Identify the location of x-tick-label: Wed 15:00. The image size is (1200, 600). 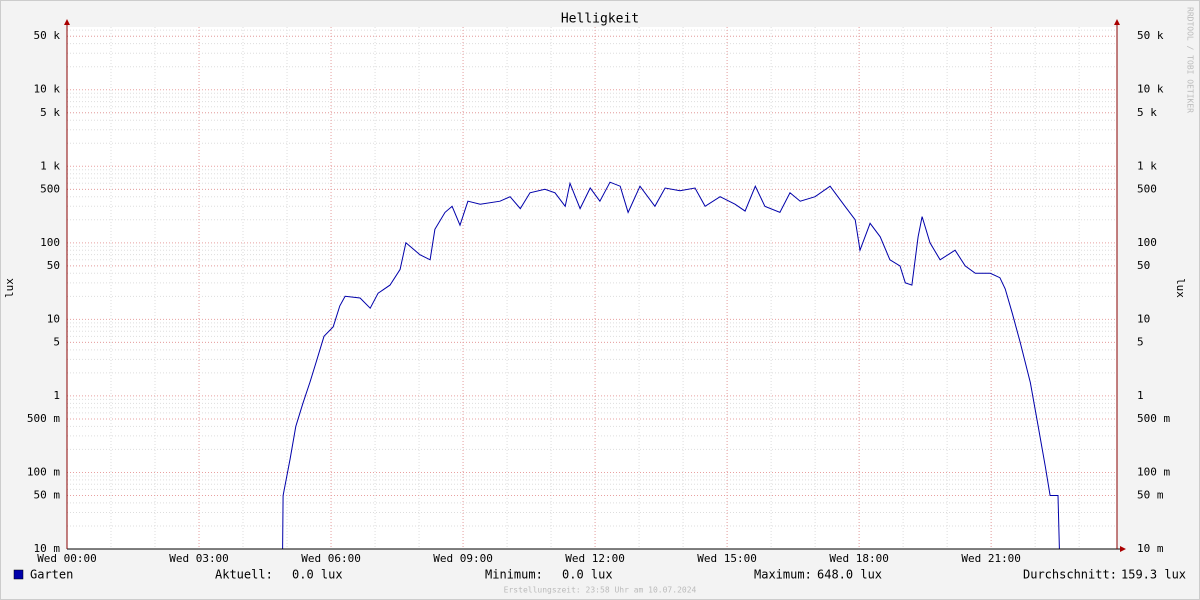
(727, 558).